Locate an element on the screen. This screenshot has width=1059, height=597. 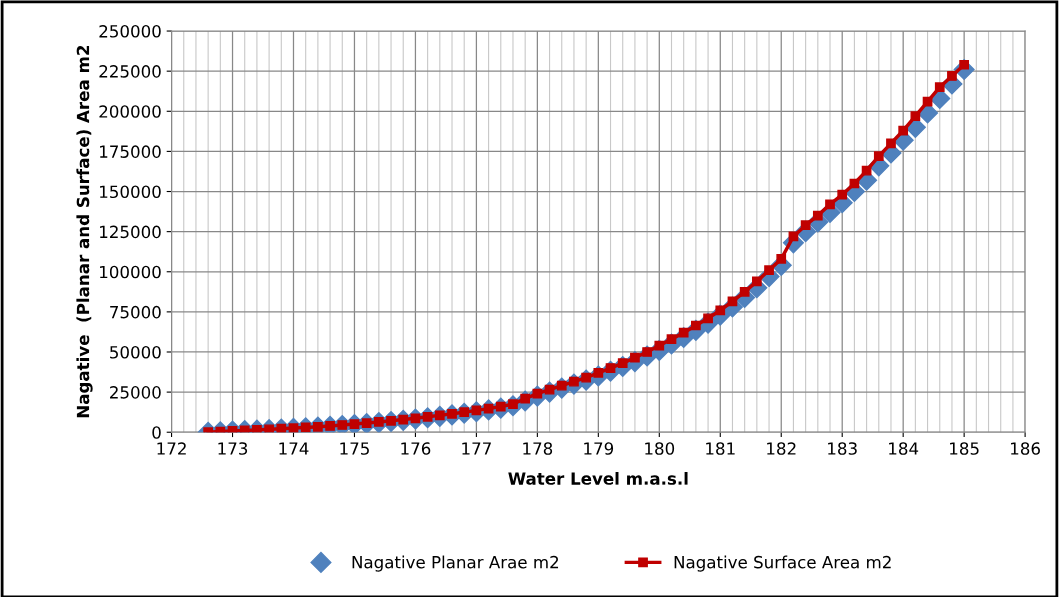
x-tick-label: 173 is located at coordinates (233, 448).